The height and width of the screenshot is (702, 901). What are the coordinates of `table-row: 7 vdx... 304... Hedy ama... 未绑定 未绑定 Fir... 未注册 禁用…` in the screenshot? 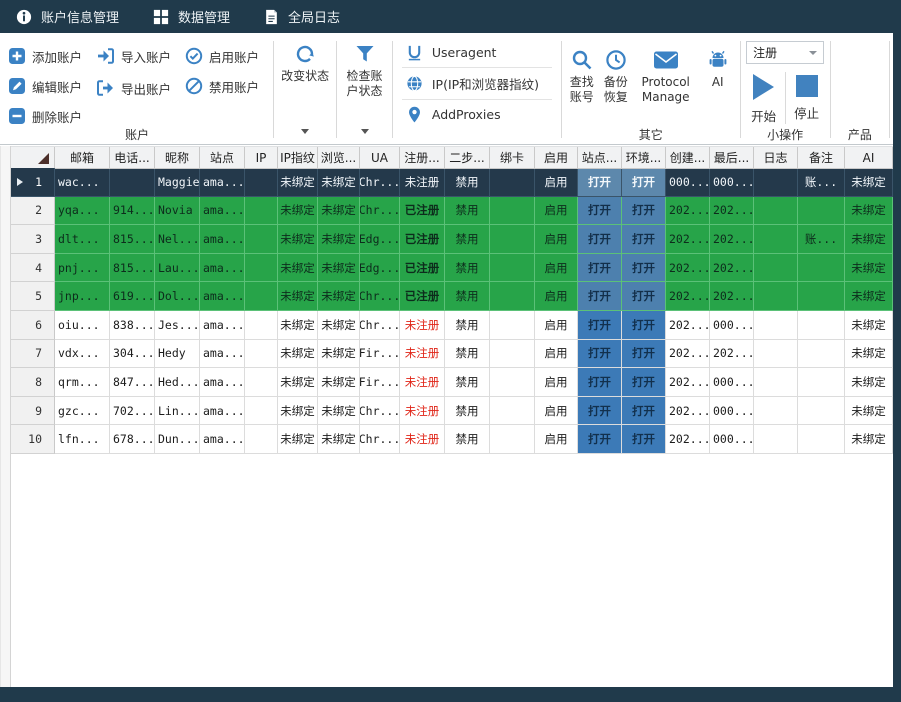 It's located at (452, 354).